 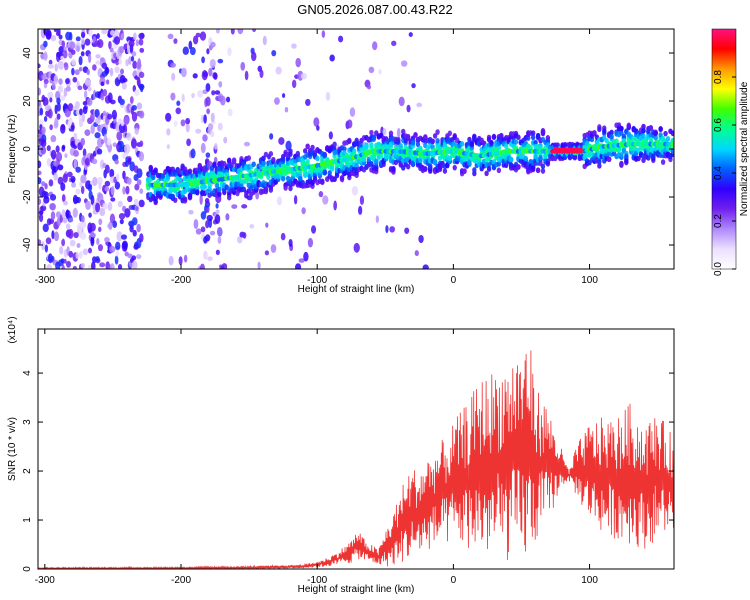 What do you see at coordinates (356, 589) in the screenshot?
I see `snr-x-axis-title: Height of straight line (km)` at bounding box center [356, 589].